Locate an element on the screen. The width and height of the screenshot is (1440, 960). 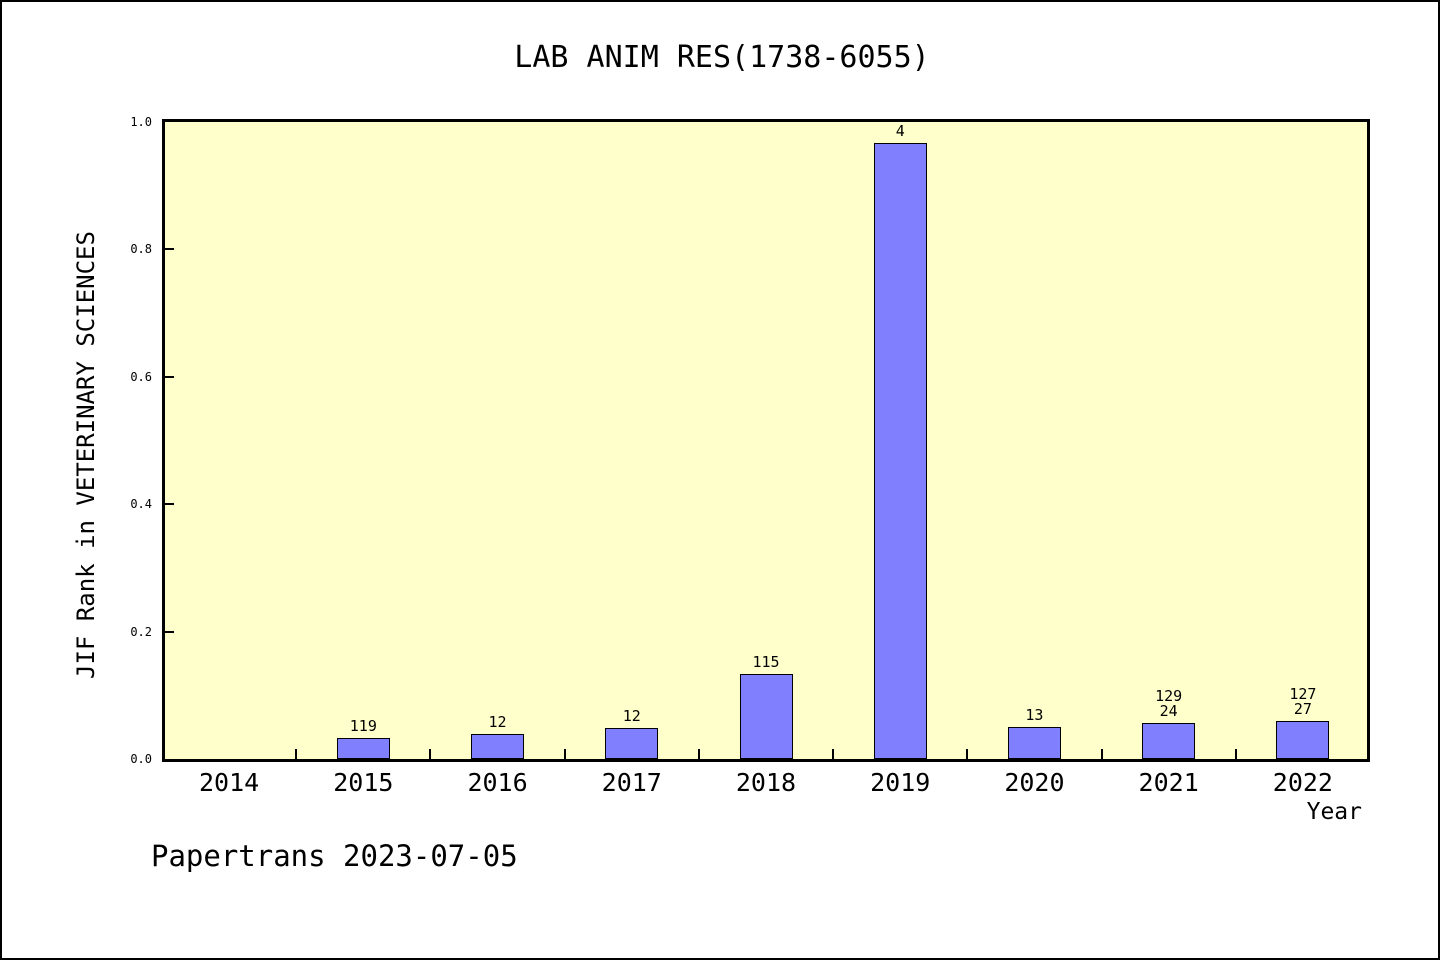
bar-value-line: 119 is located at coordinates (363, 725).